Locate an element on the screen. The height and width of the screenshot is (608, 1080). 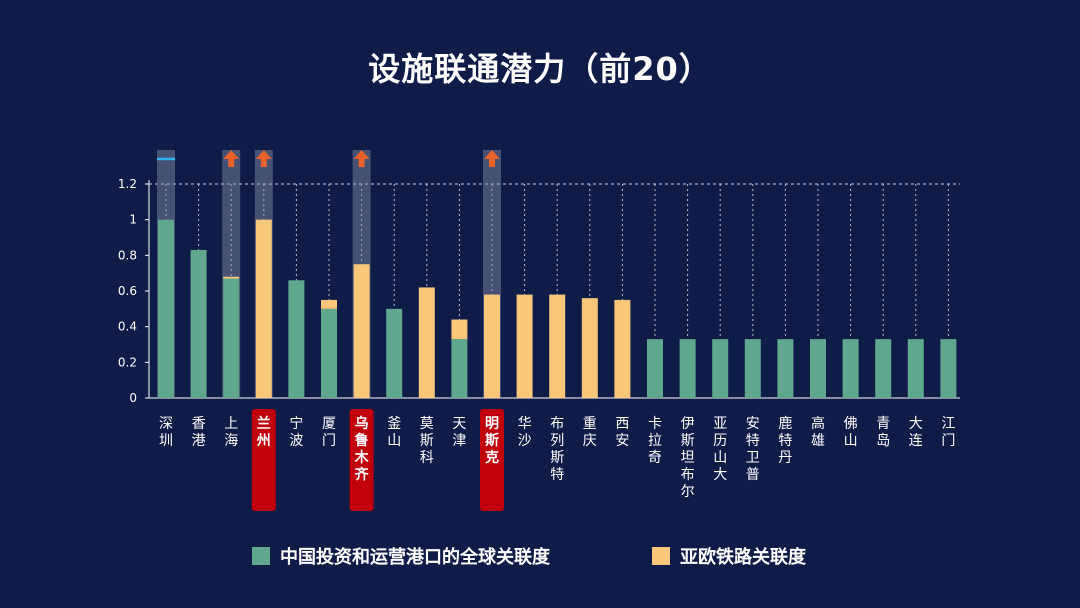
x-tick-label: 香港 is located at coordinates (199, 432).